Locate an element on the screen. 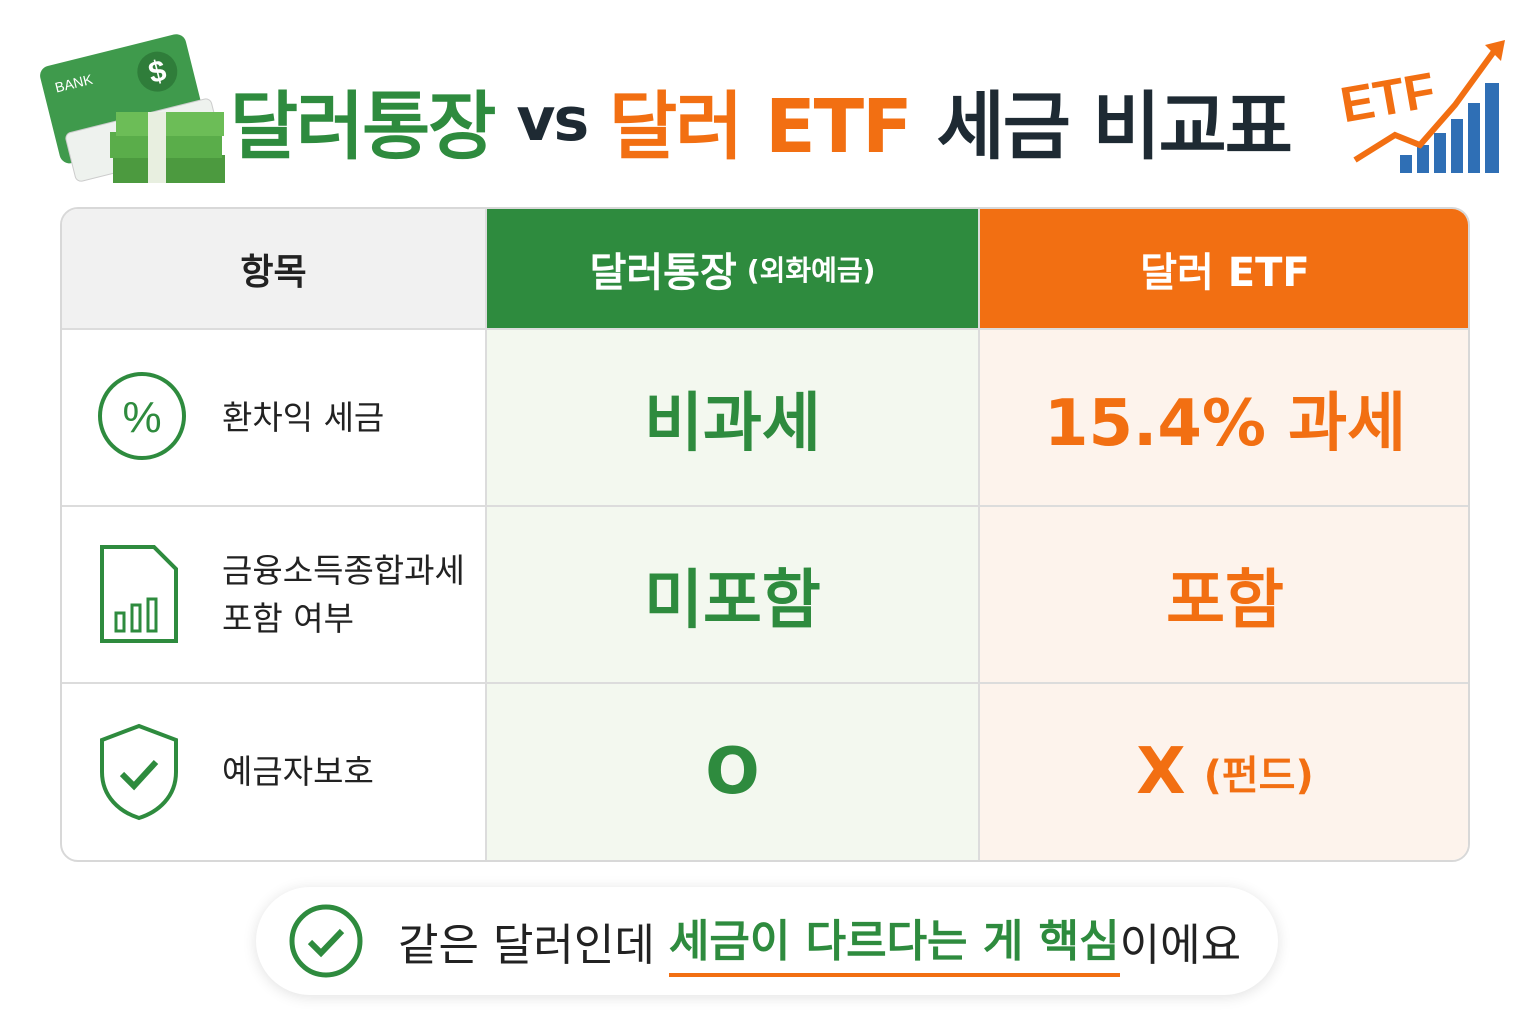 Image resolution: width=1536 pixels, height=1024 pixels. shield-icon is located at coordinates (139, 772).